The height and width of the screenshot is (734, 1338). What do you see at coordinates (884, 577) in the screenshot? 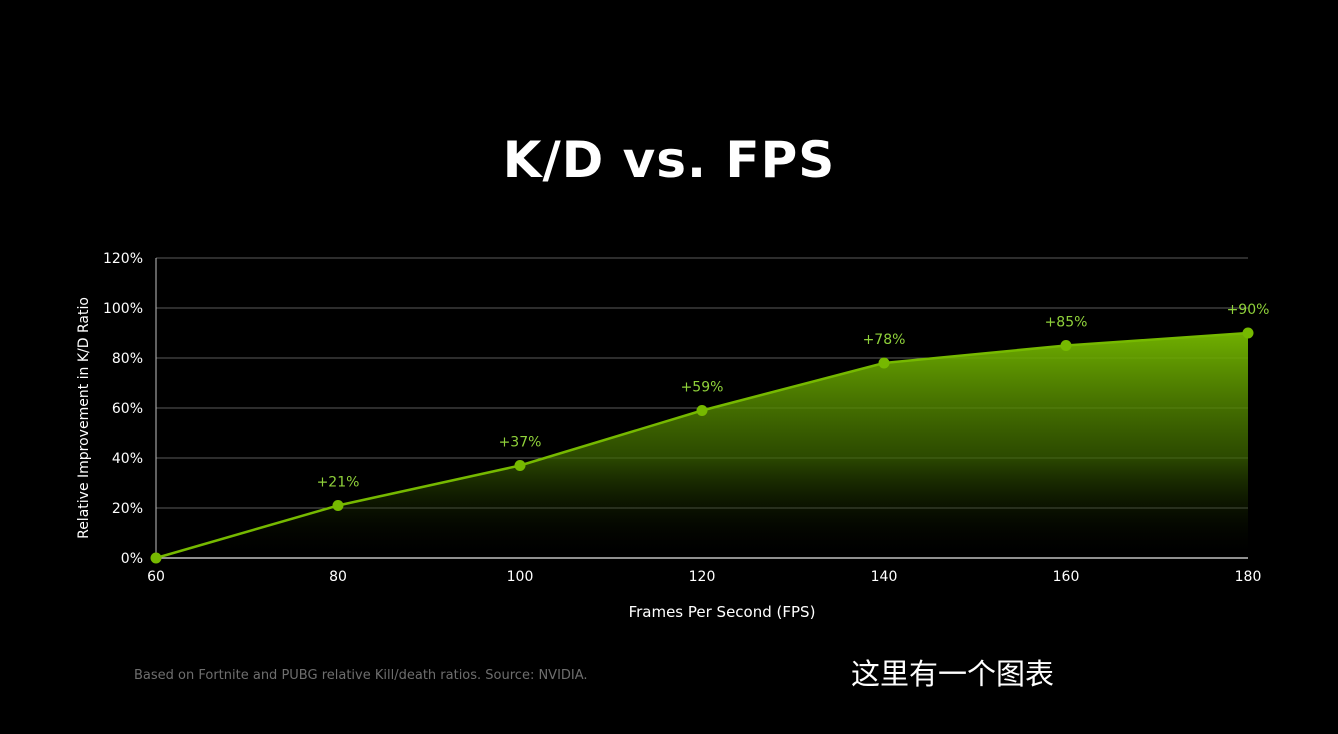
I see `x-tick-label: 140` at bounding box center [884, 577].